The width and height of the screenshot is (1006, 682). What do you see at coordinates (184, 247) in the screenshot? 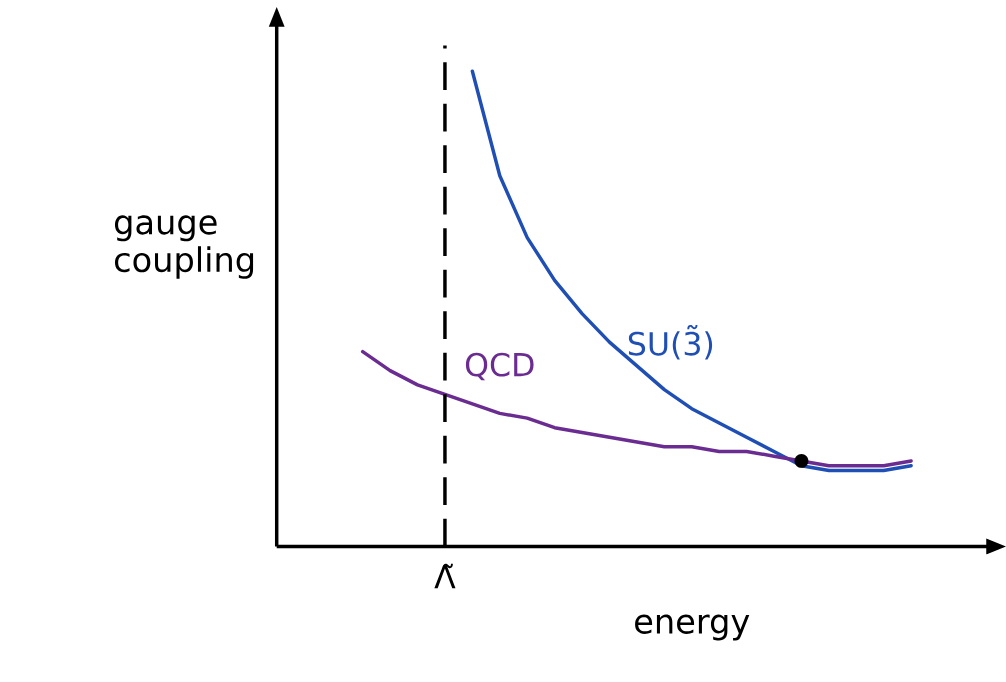
I see `y-axis-title: gauge coupling` at bounding box center [184, 247].